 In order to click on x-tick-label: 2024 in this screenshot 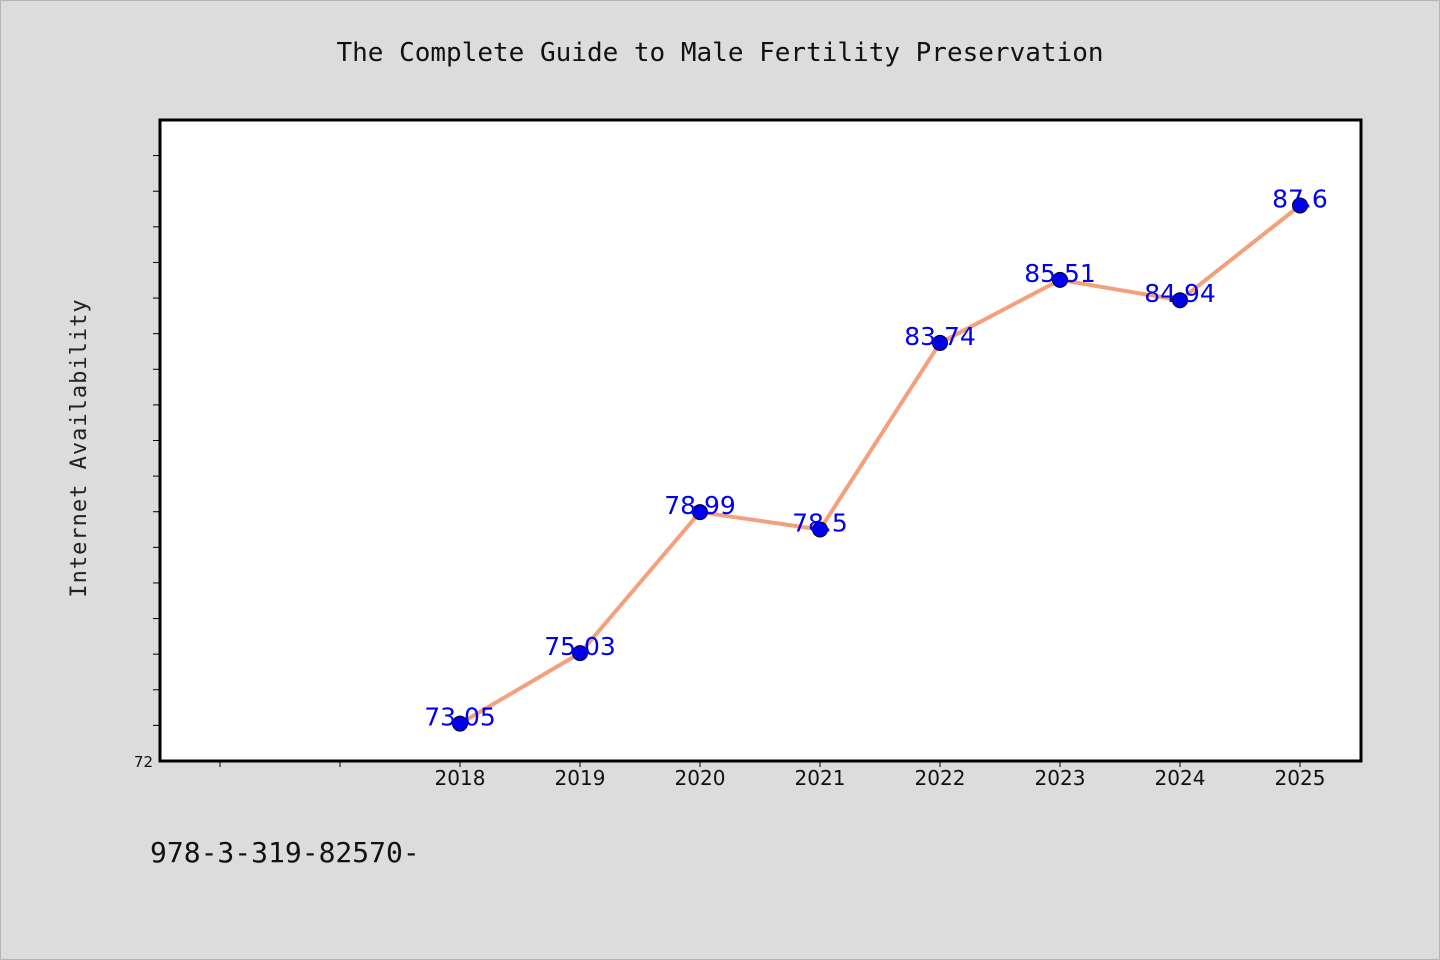, I will do `click(1180, 778)`.